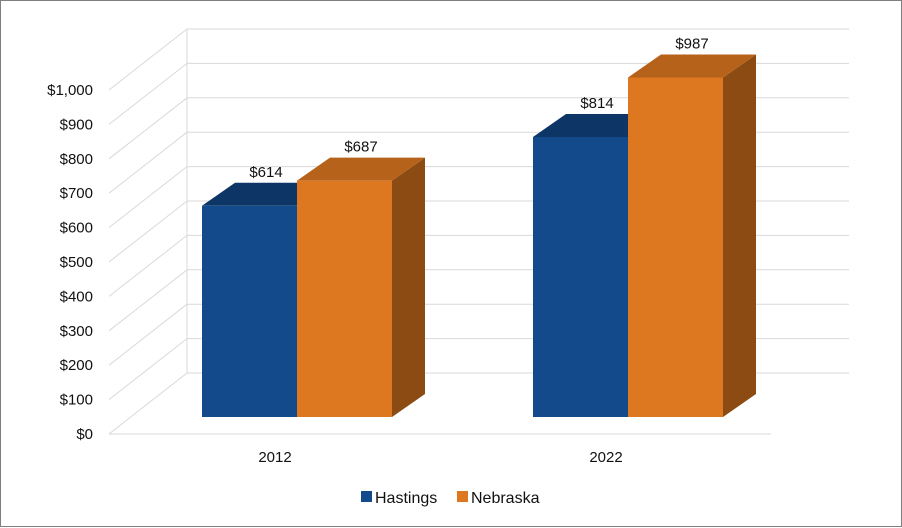  Describe the element at coordinates (274, 457) in the screenshot. I see `x-tick-label: 2012` at that location.